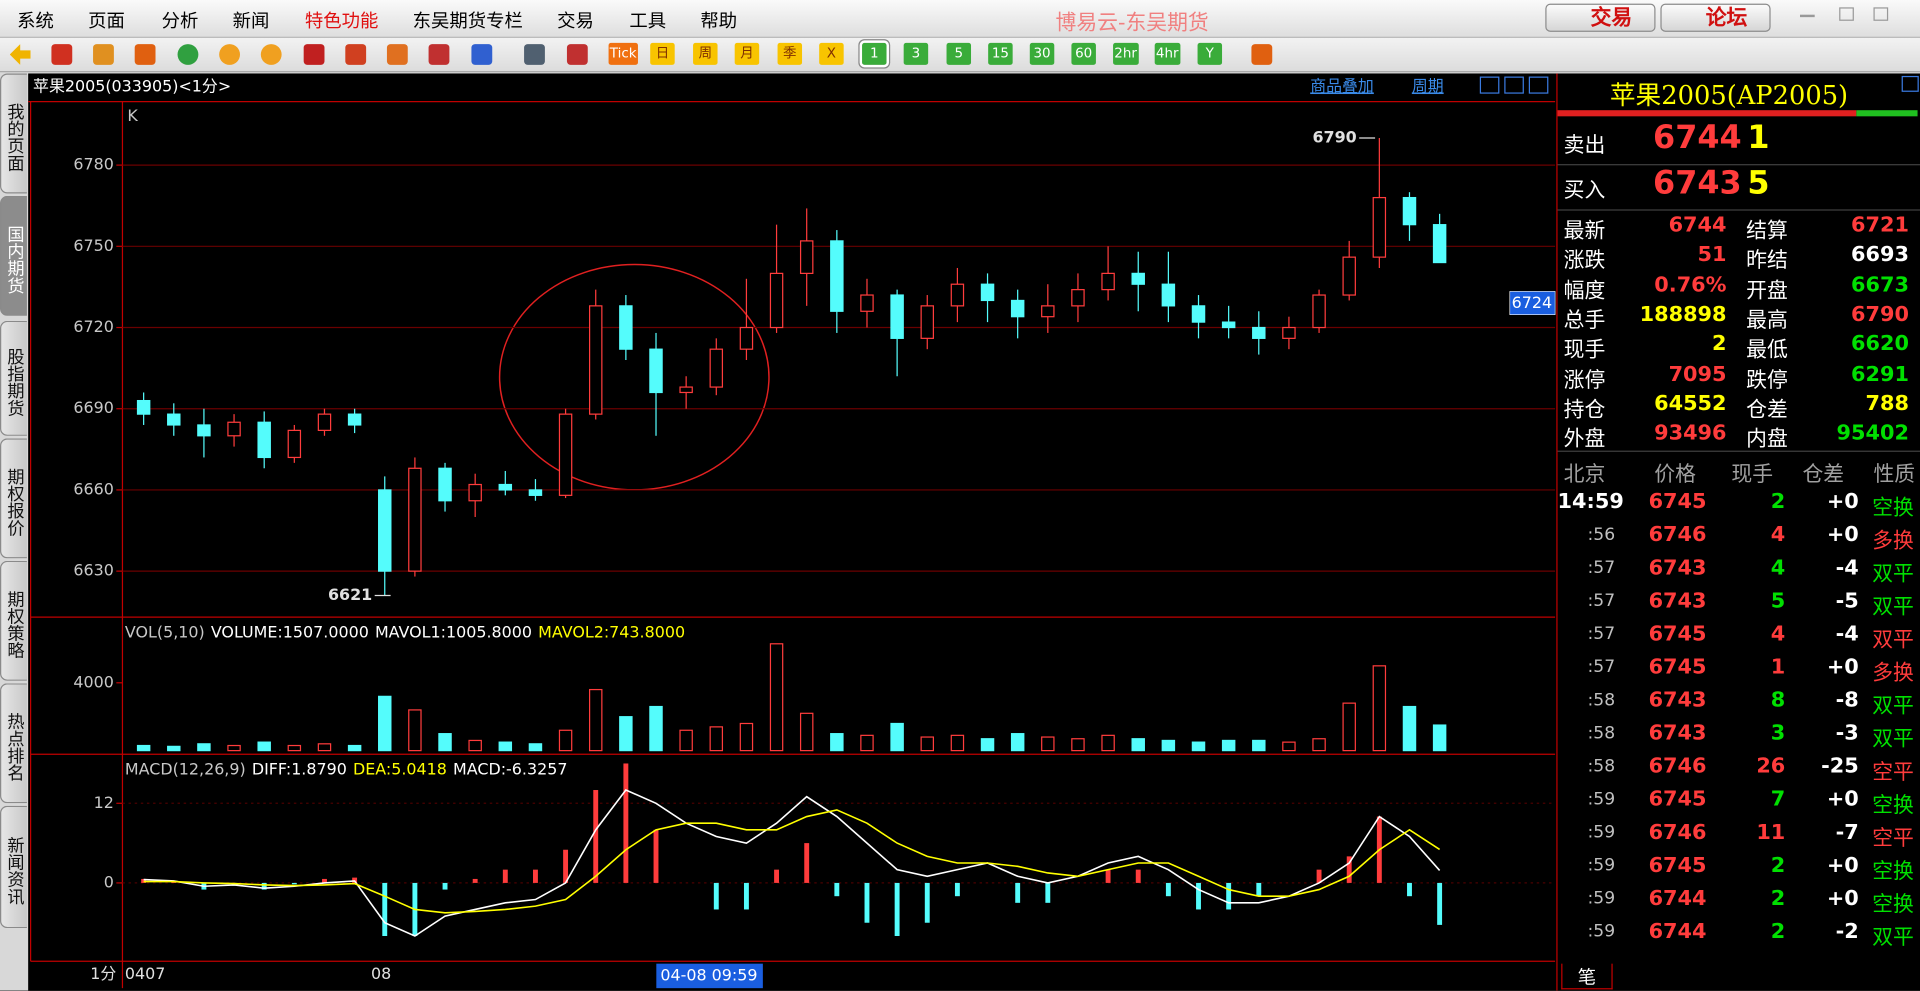 This screenshot has height=991, width=1920. Describe the element at coordinates (467, 20) in the screenshot. I see `menu-item: 东吴期货专栏` at that location.